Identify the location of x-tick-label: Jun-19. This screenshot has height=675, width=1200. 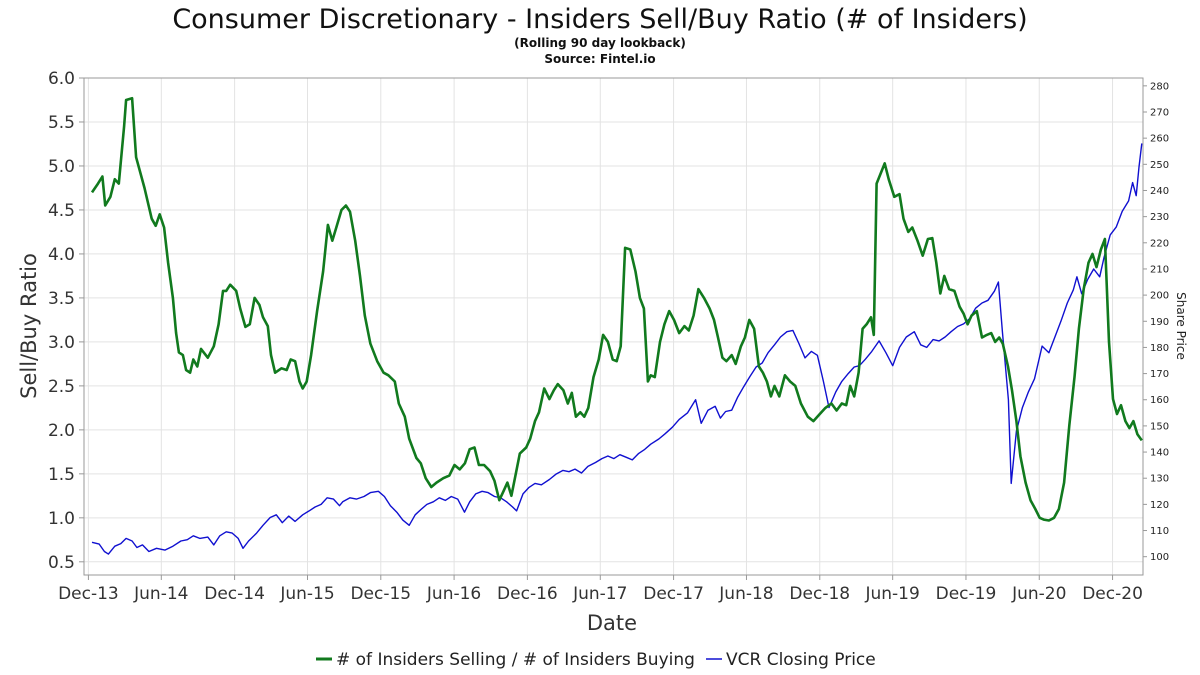
(891, 594).